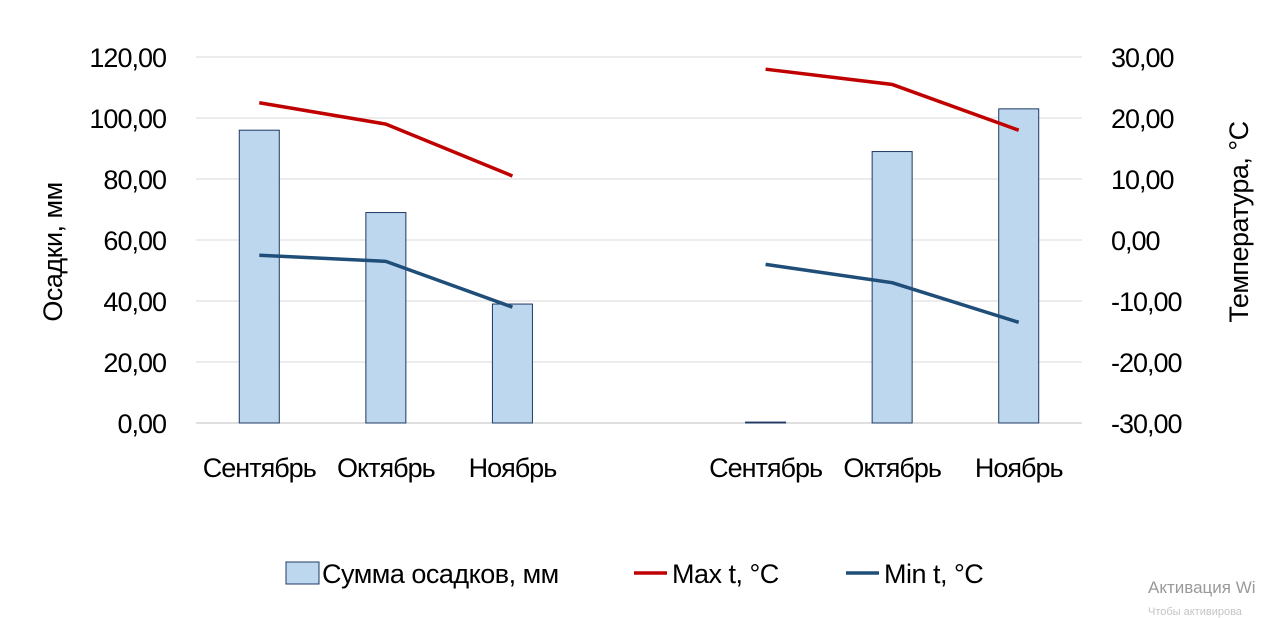 The image size is (1275, 618). What do you see at coordinates (134, 302) in the screenshot?
I see `left-tick-label: 40,00` at bounding box center [134, 302].